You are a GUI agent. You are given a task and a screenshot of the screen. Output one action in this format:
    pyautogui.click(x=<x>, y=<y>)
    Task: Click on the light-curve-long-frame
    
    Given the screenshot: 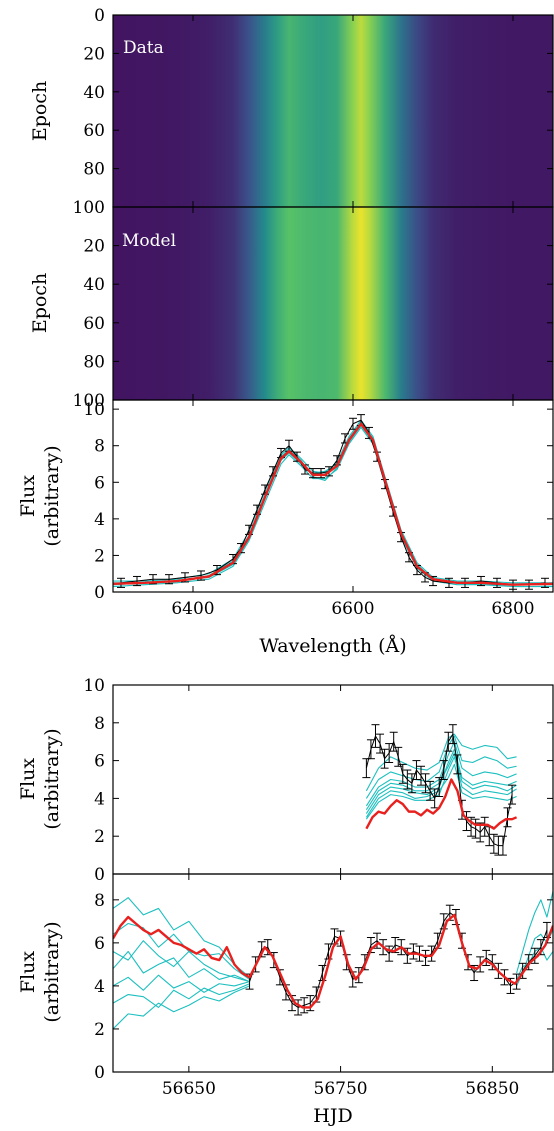 What is the action you would take?
    pyautogui.click(x=333, y=973)
    